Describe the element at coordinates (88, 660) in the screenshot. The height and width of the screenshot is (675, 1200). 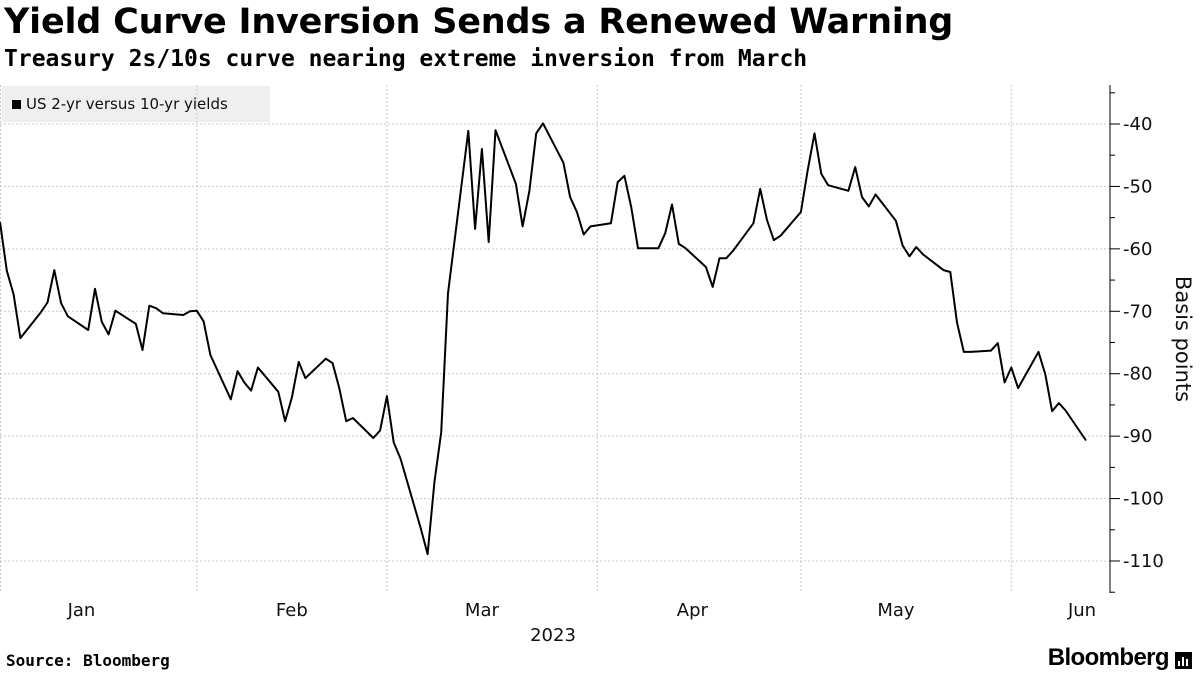
I see `source-note: Source: Bloomberg` at that location.